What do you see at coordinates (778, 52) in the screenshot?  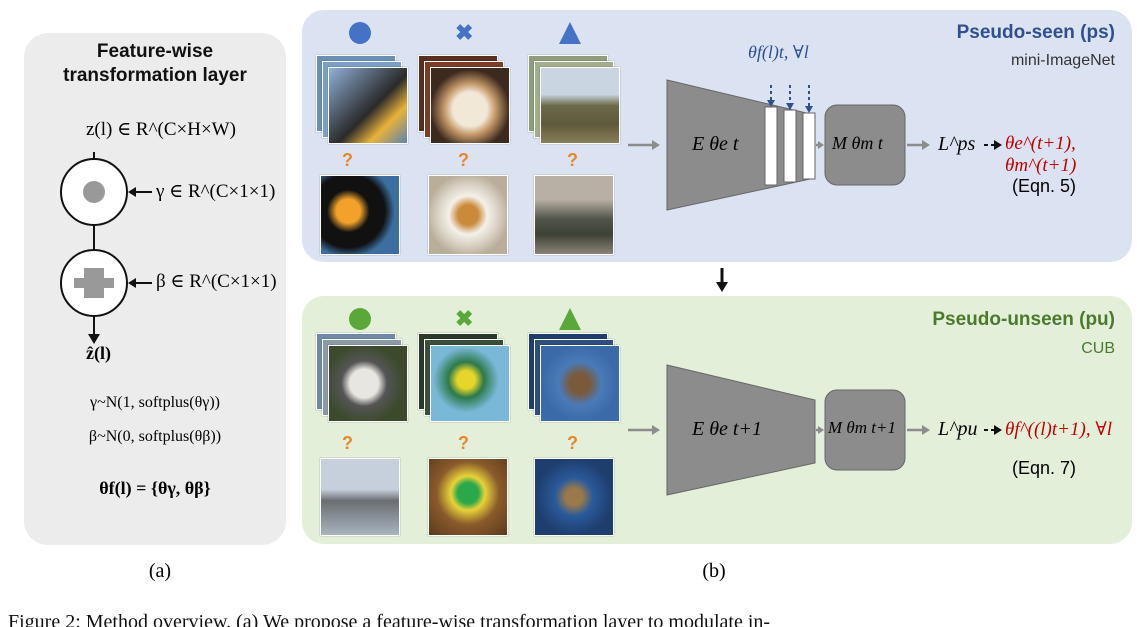 I see `film-params-label: θf(l)t, ∀l` at bounding box center [778, 52].